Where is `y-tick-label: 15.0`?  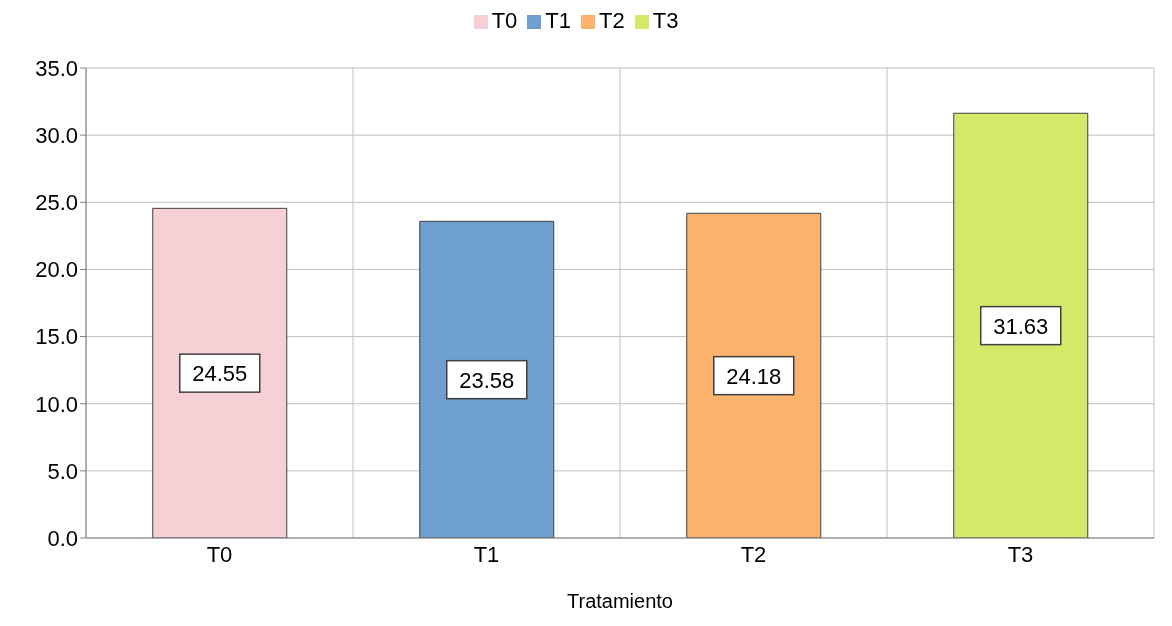 y-tick-label: 15.0 is located at coordinates (56, 337).